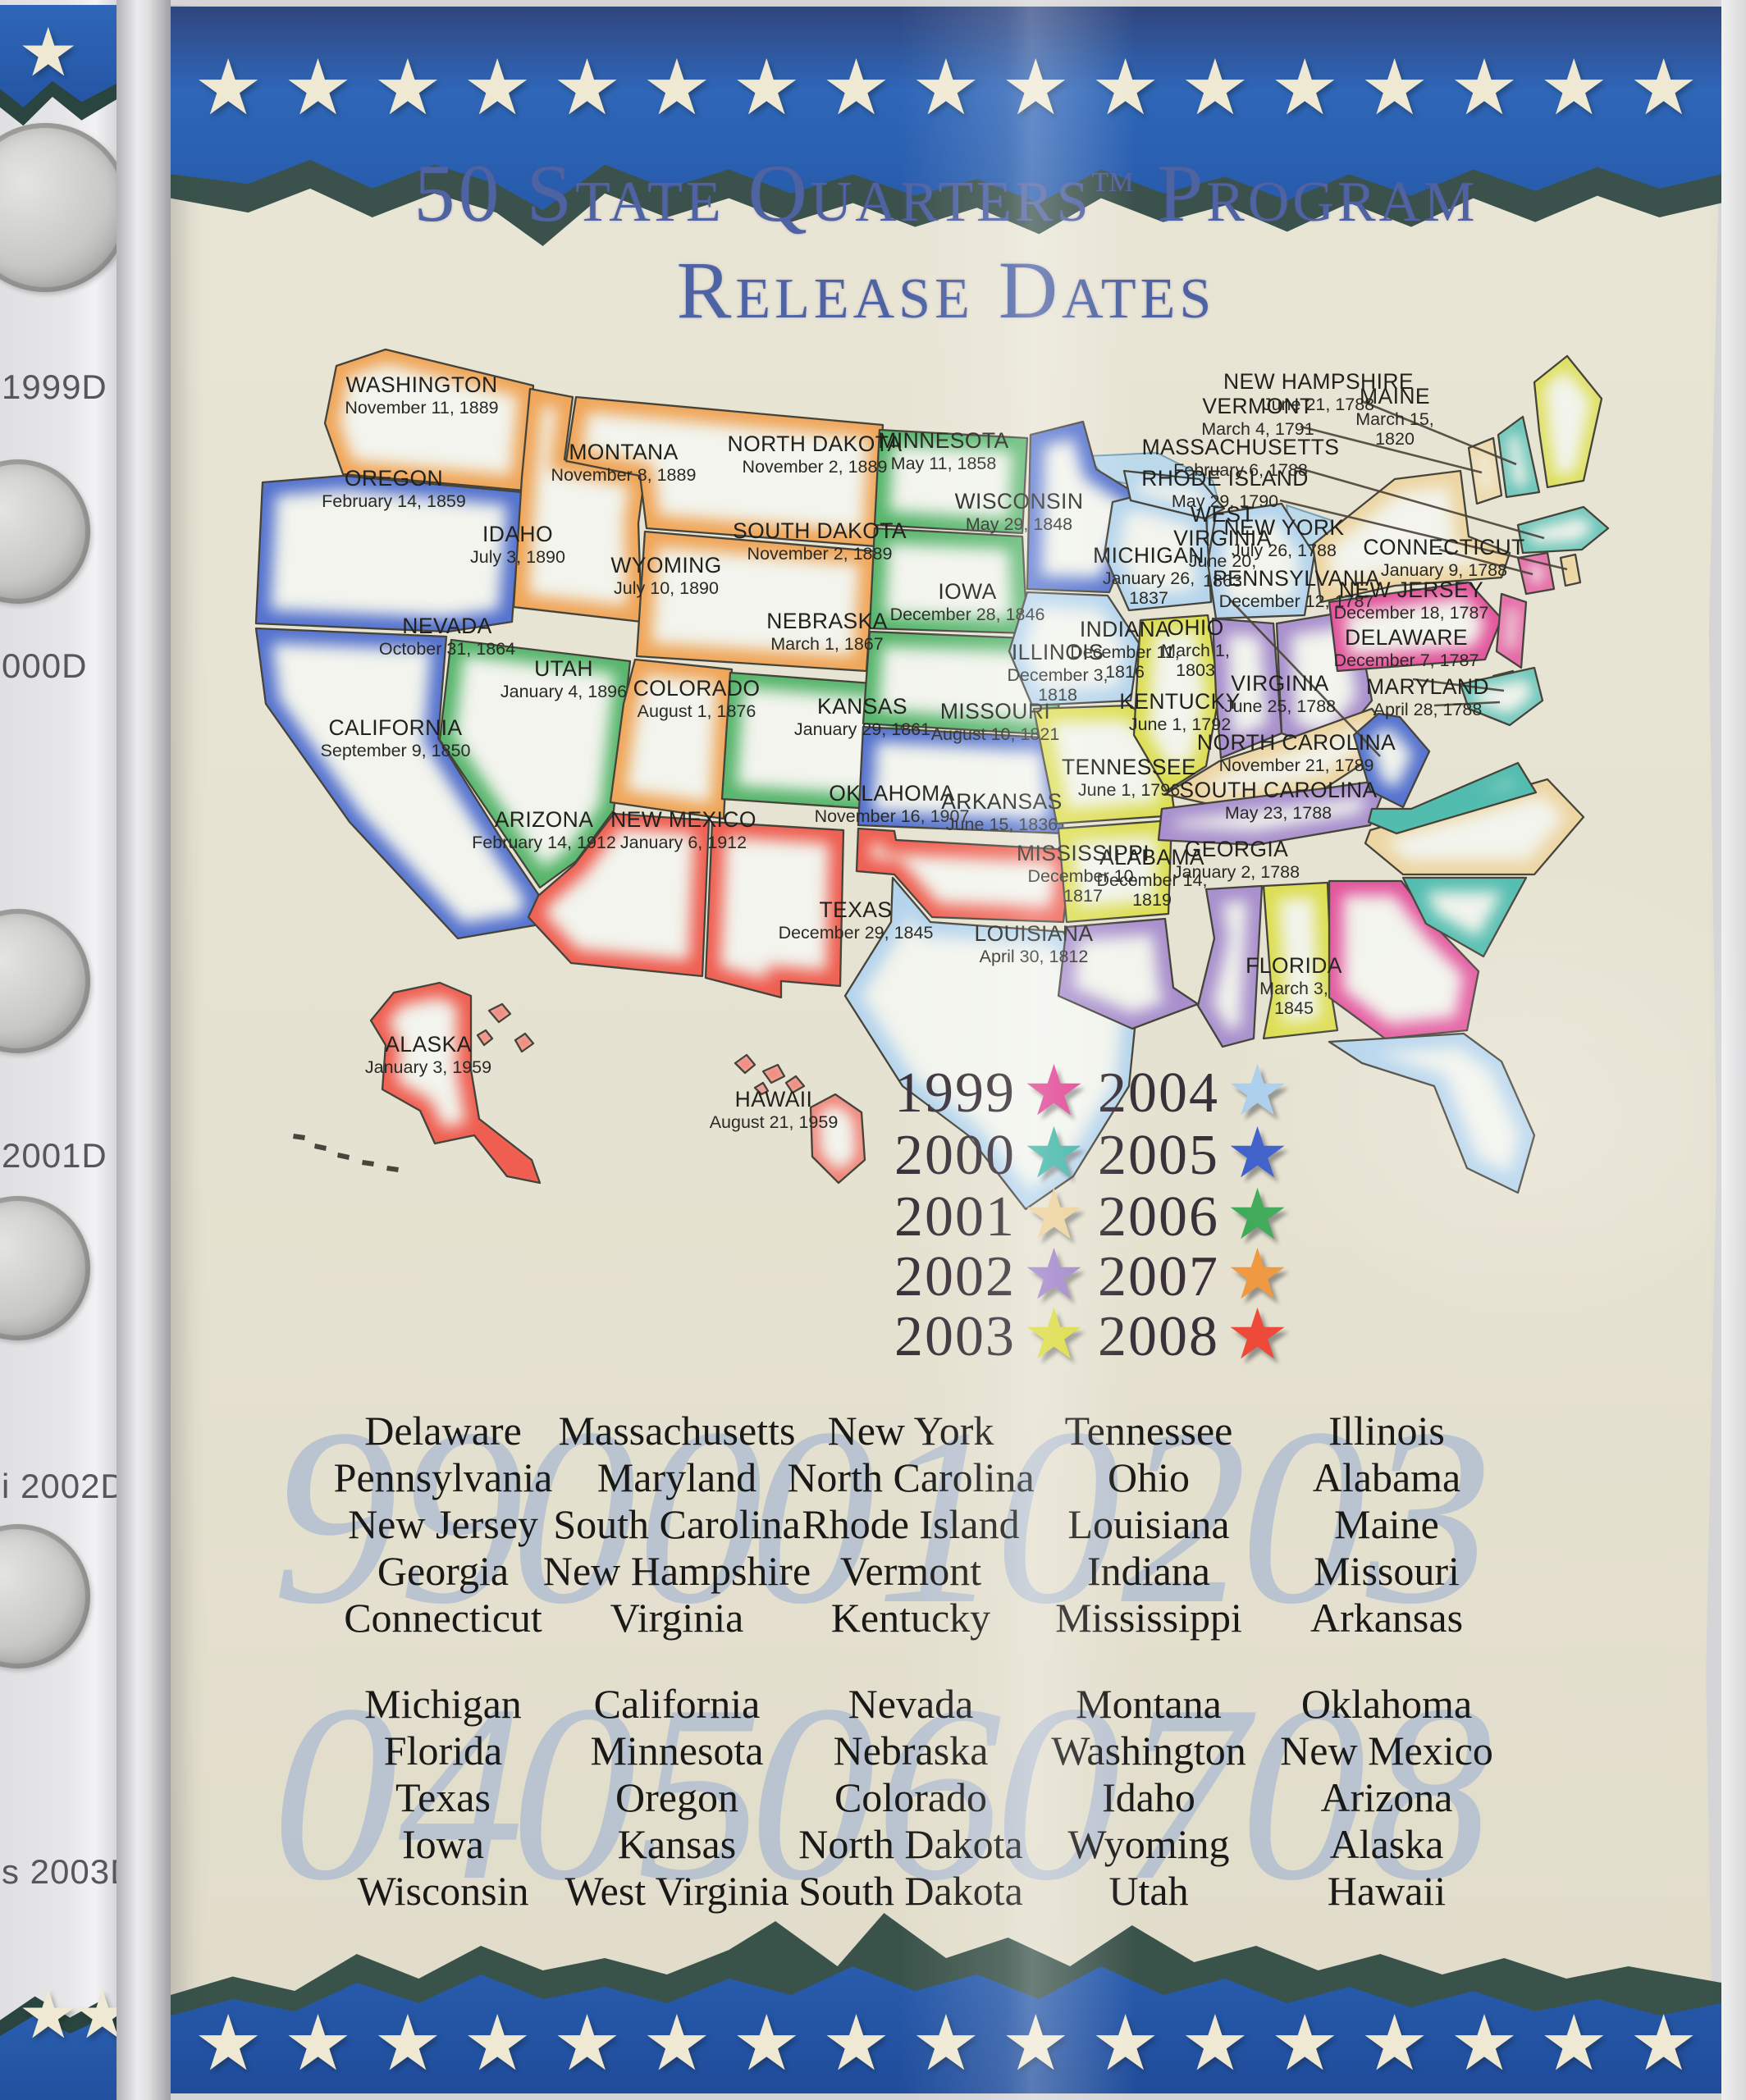 The width and height of the screenshot is (1746, 2100). What do you see at coordinates (517, 544) in the screenshot?
I see `state-label-idaho: IDAHO July 3, 1890` at bounding box center [517, 544].